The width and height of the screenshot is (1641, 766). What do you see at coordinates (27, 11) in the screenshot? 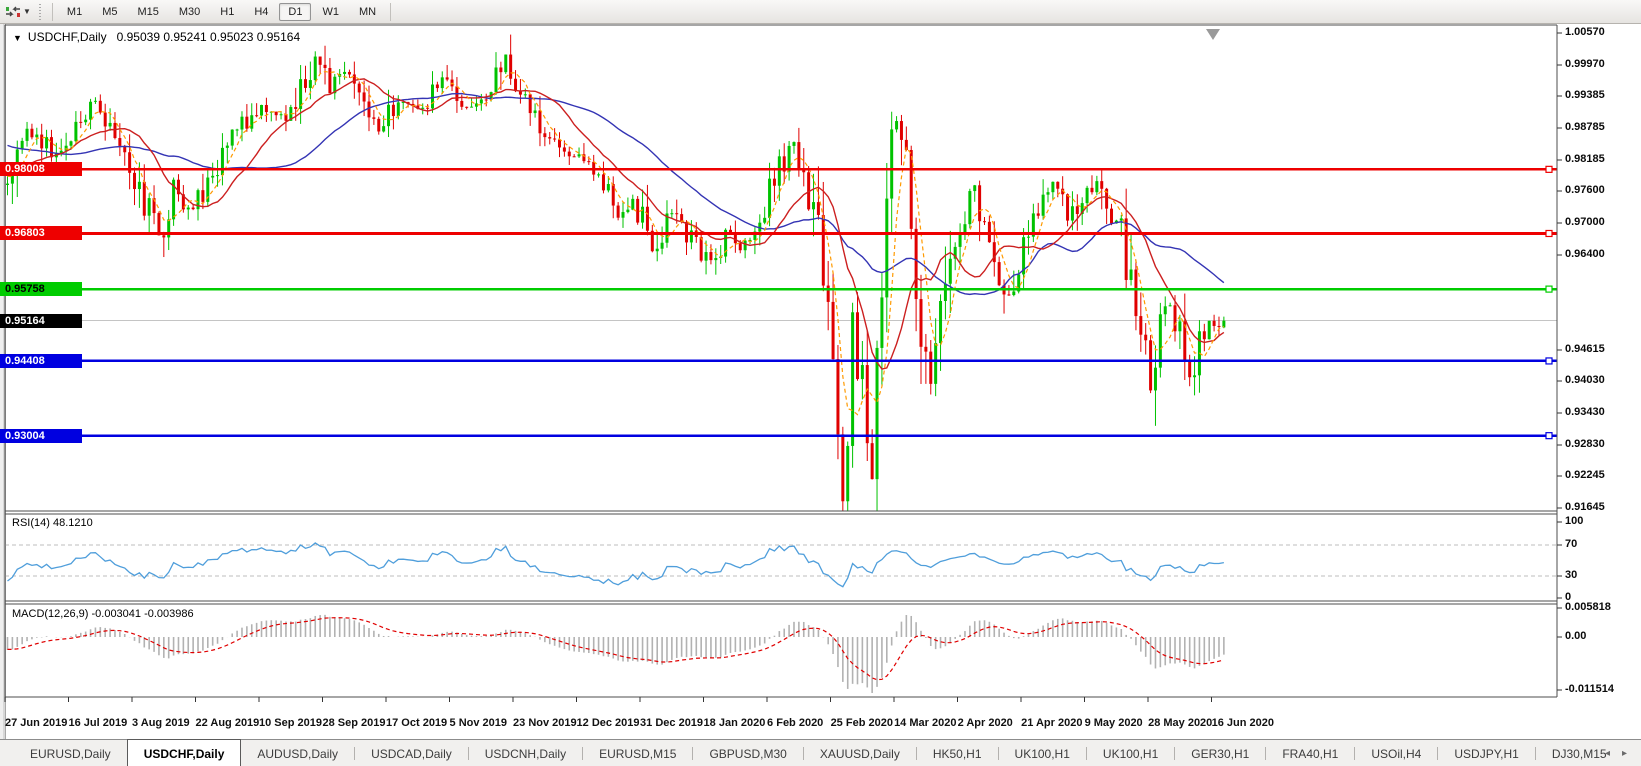
I see `toolbar-dropdown-caret: ▼` at bounding box center [27, 11].